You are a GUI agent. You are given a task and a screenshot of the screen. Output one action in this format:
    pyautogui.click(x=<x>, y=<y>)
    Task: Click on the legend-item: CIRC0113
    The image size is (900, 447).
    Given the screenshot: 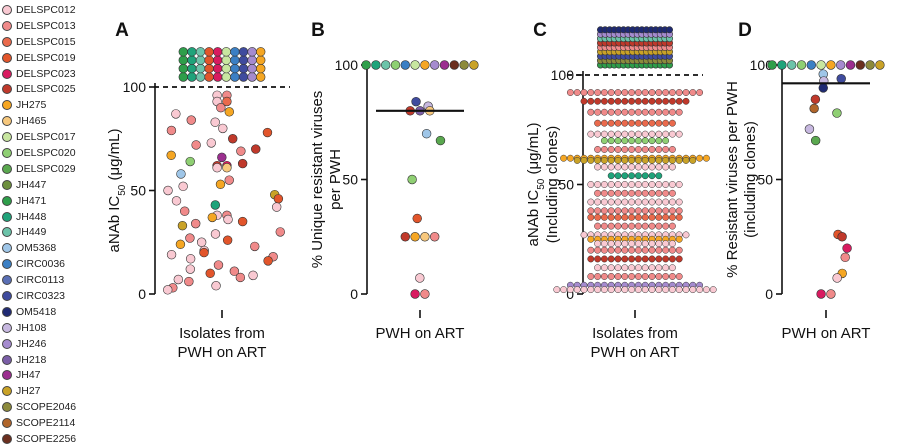 What is the action you would take?
    pyautogui.click(x=56, y=280)
    